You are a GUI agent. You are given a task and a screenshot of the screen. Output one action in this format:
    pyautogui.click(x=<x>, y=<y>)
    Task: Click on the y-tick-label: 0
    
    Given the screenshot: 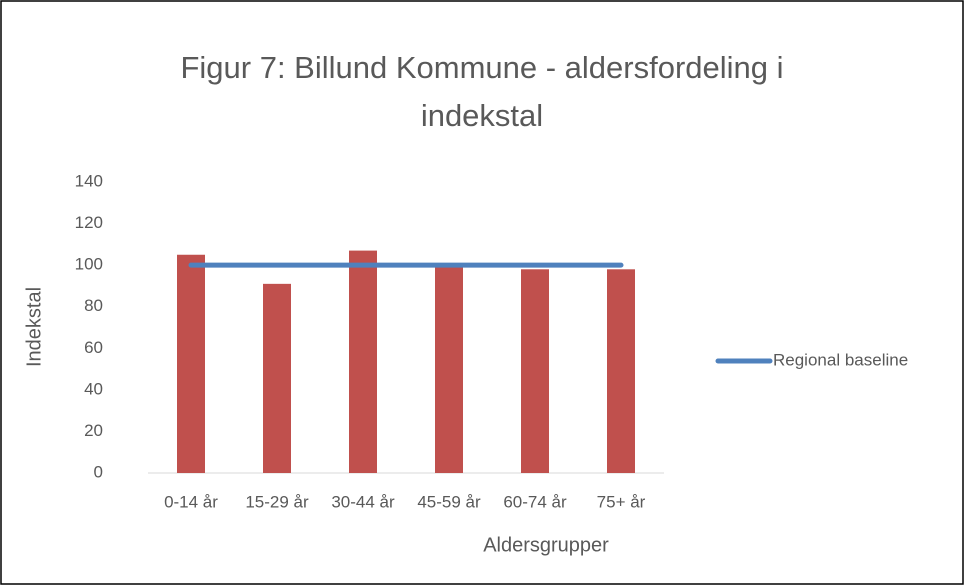 What is the action you would take?
    pyautogui.click(x=98, y=471)
    